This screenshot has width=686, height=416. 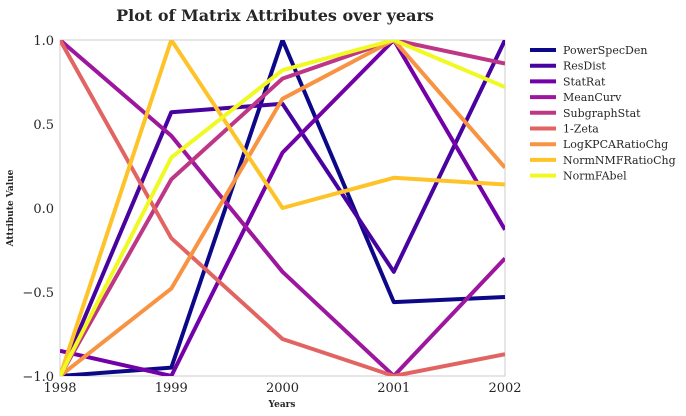 I want to click on legend-item: ResDist, so click(x=568, y=66).